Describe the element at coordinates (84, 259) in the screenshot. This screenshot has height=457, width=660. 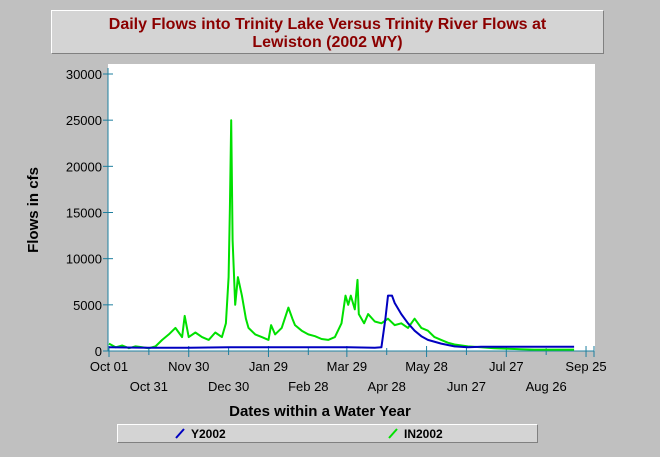
I see `y-tick-label: 10000` at that location.